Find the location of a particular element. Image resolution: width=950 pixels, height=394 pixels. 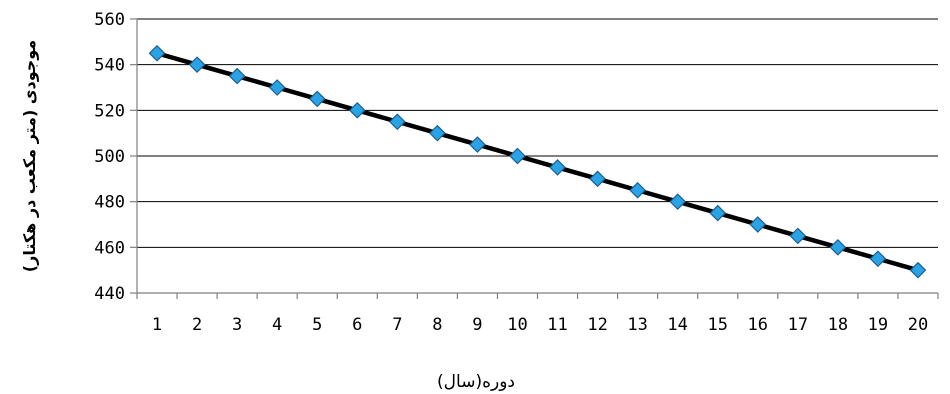

x-tick-label: 15 is located at coordinates (717, 325).